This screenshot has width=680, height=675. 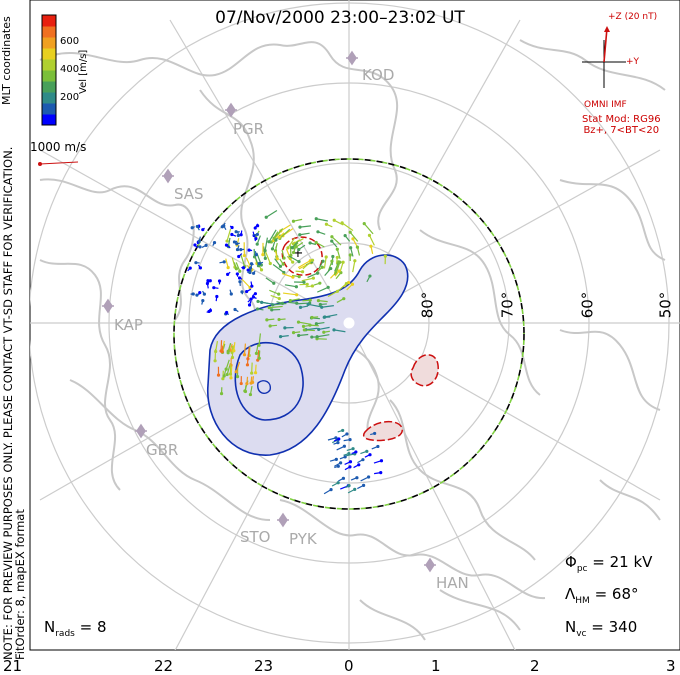 I want to click on nvc-symbol: N, so click(x=570, y=627).